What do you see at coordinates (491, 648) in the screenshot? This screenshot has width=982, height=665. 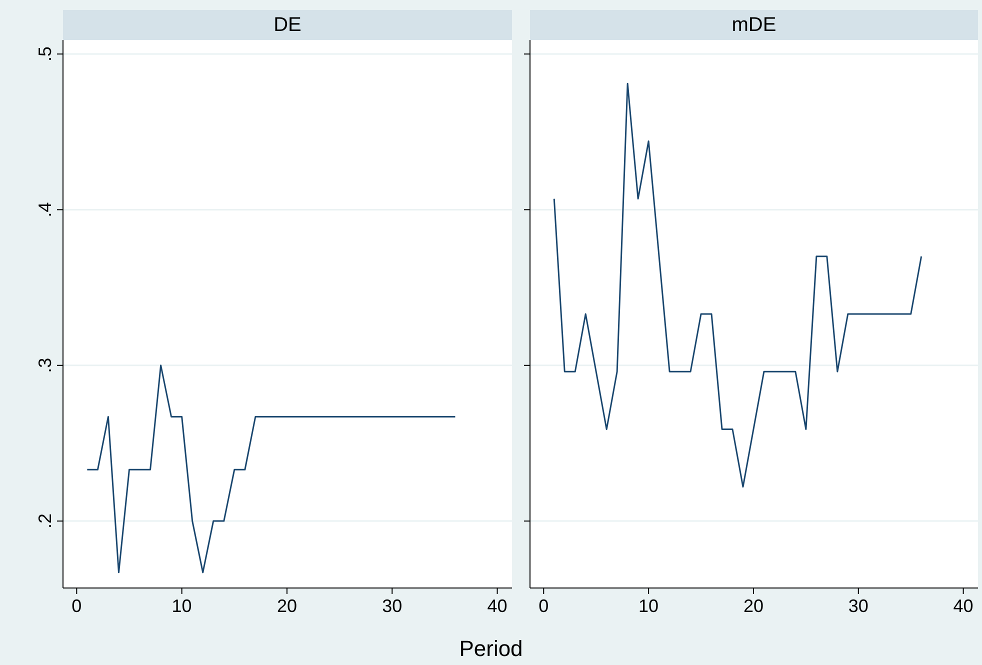 I see `x-axis-title: Period` at bounding box center [491, 648].